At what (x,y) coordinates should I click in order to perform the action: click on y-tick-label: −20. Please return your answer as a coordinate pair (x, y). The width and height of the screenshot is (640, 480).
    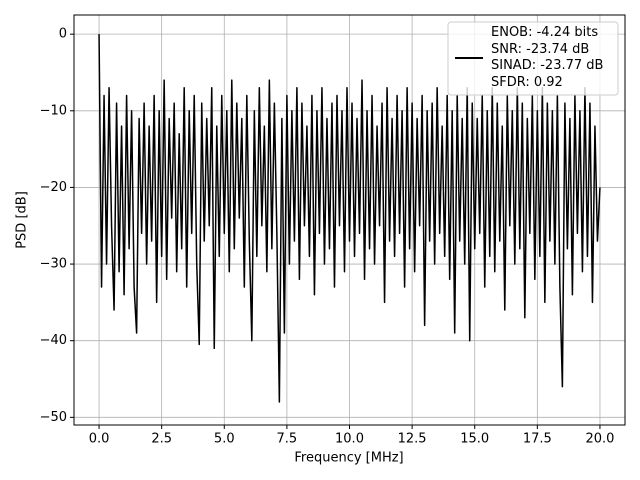
    Looking at the image, I should click on (53, 187).